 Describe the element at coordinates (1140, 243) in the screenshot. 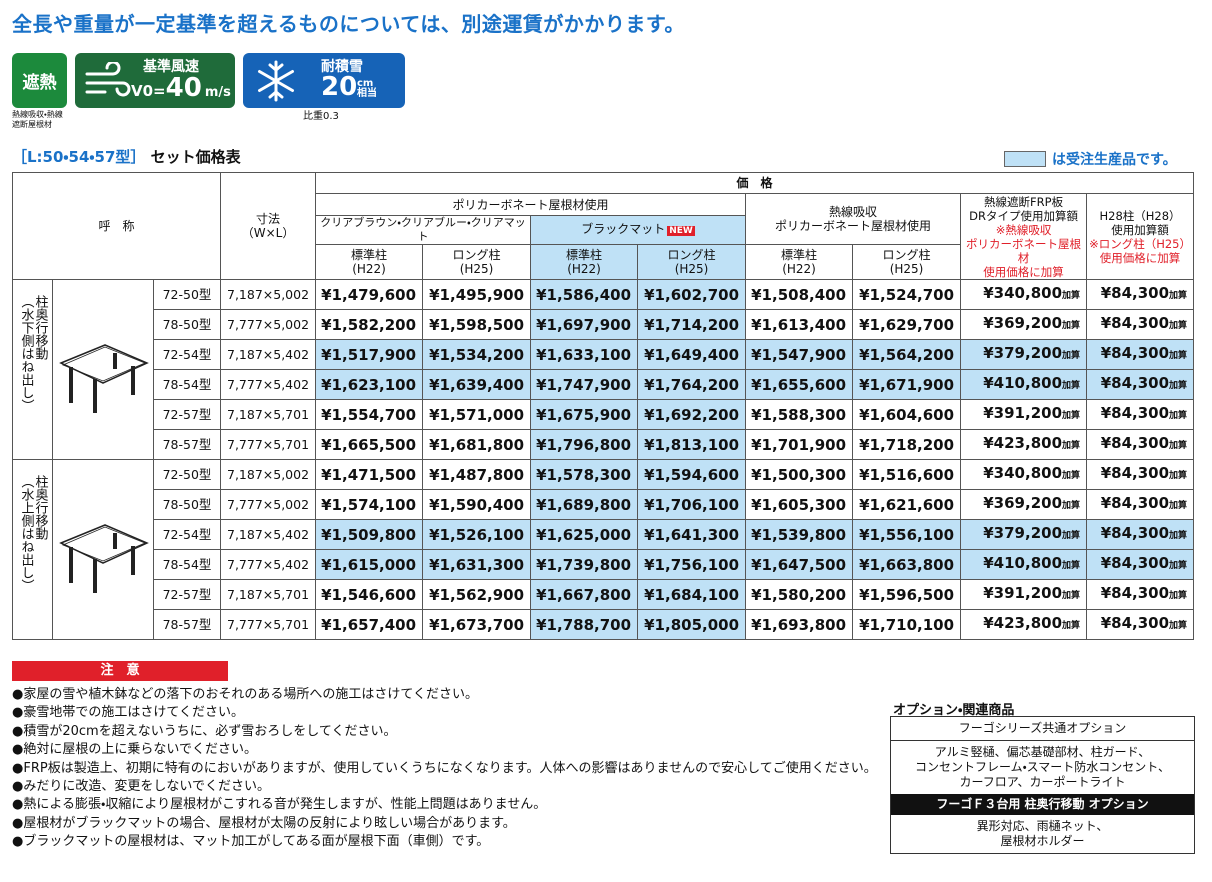

I see `header-note: ※ロング柱（H25）` at that location.